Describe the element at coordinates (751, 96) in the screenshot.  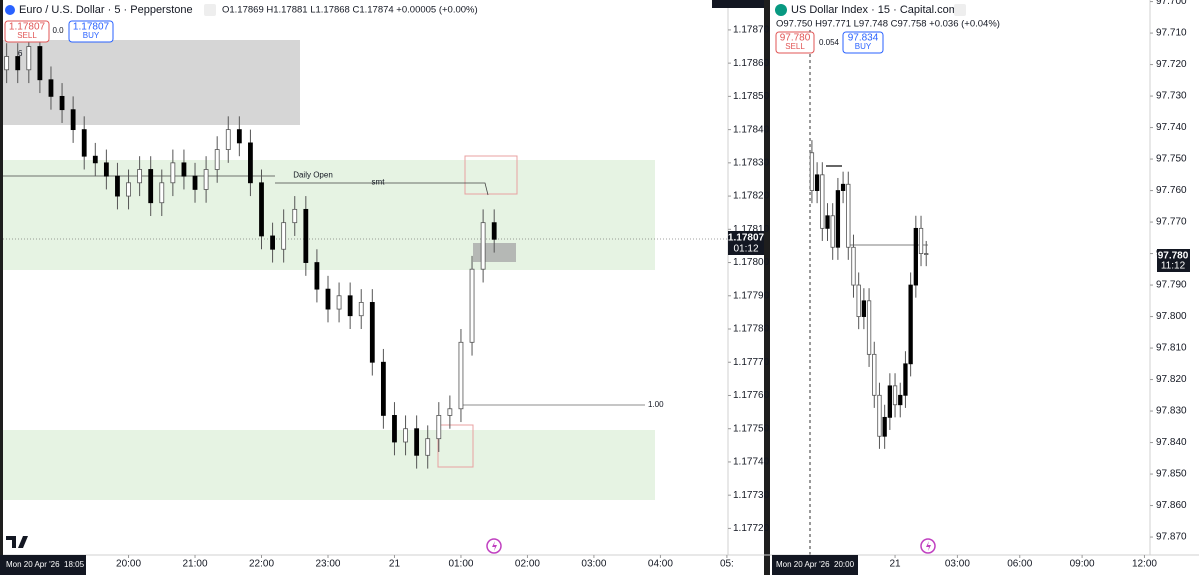
I see `y-tick-label: 1.17850` at that location.